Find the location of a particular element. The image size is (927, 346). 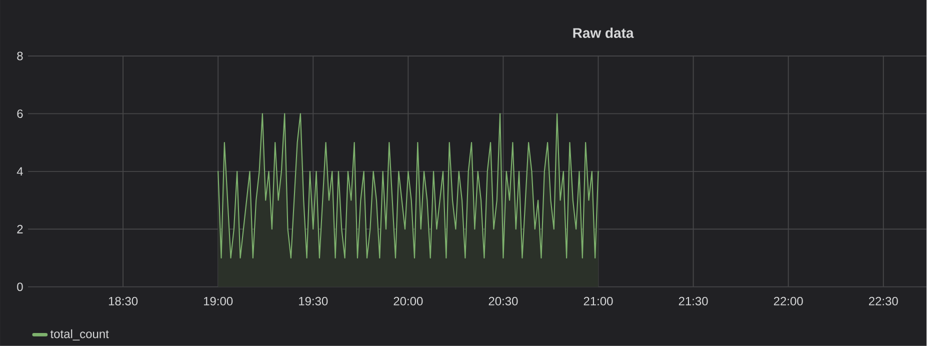

y-tick-label: 6 is located at coordinates (20, 114).